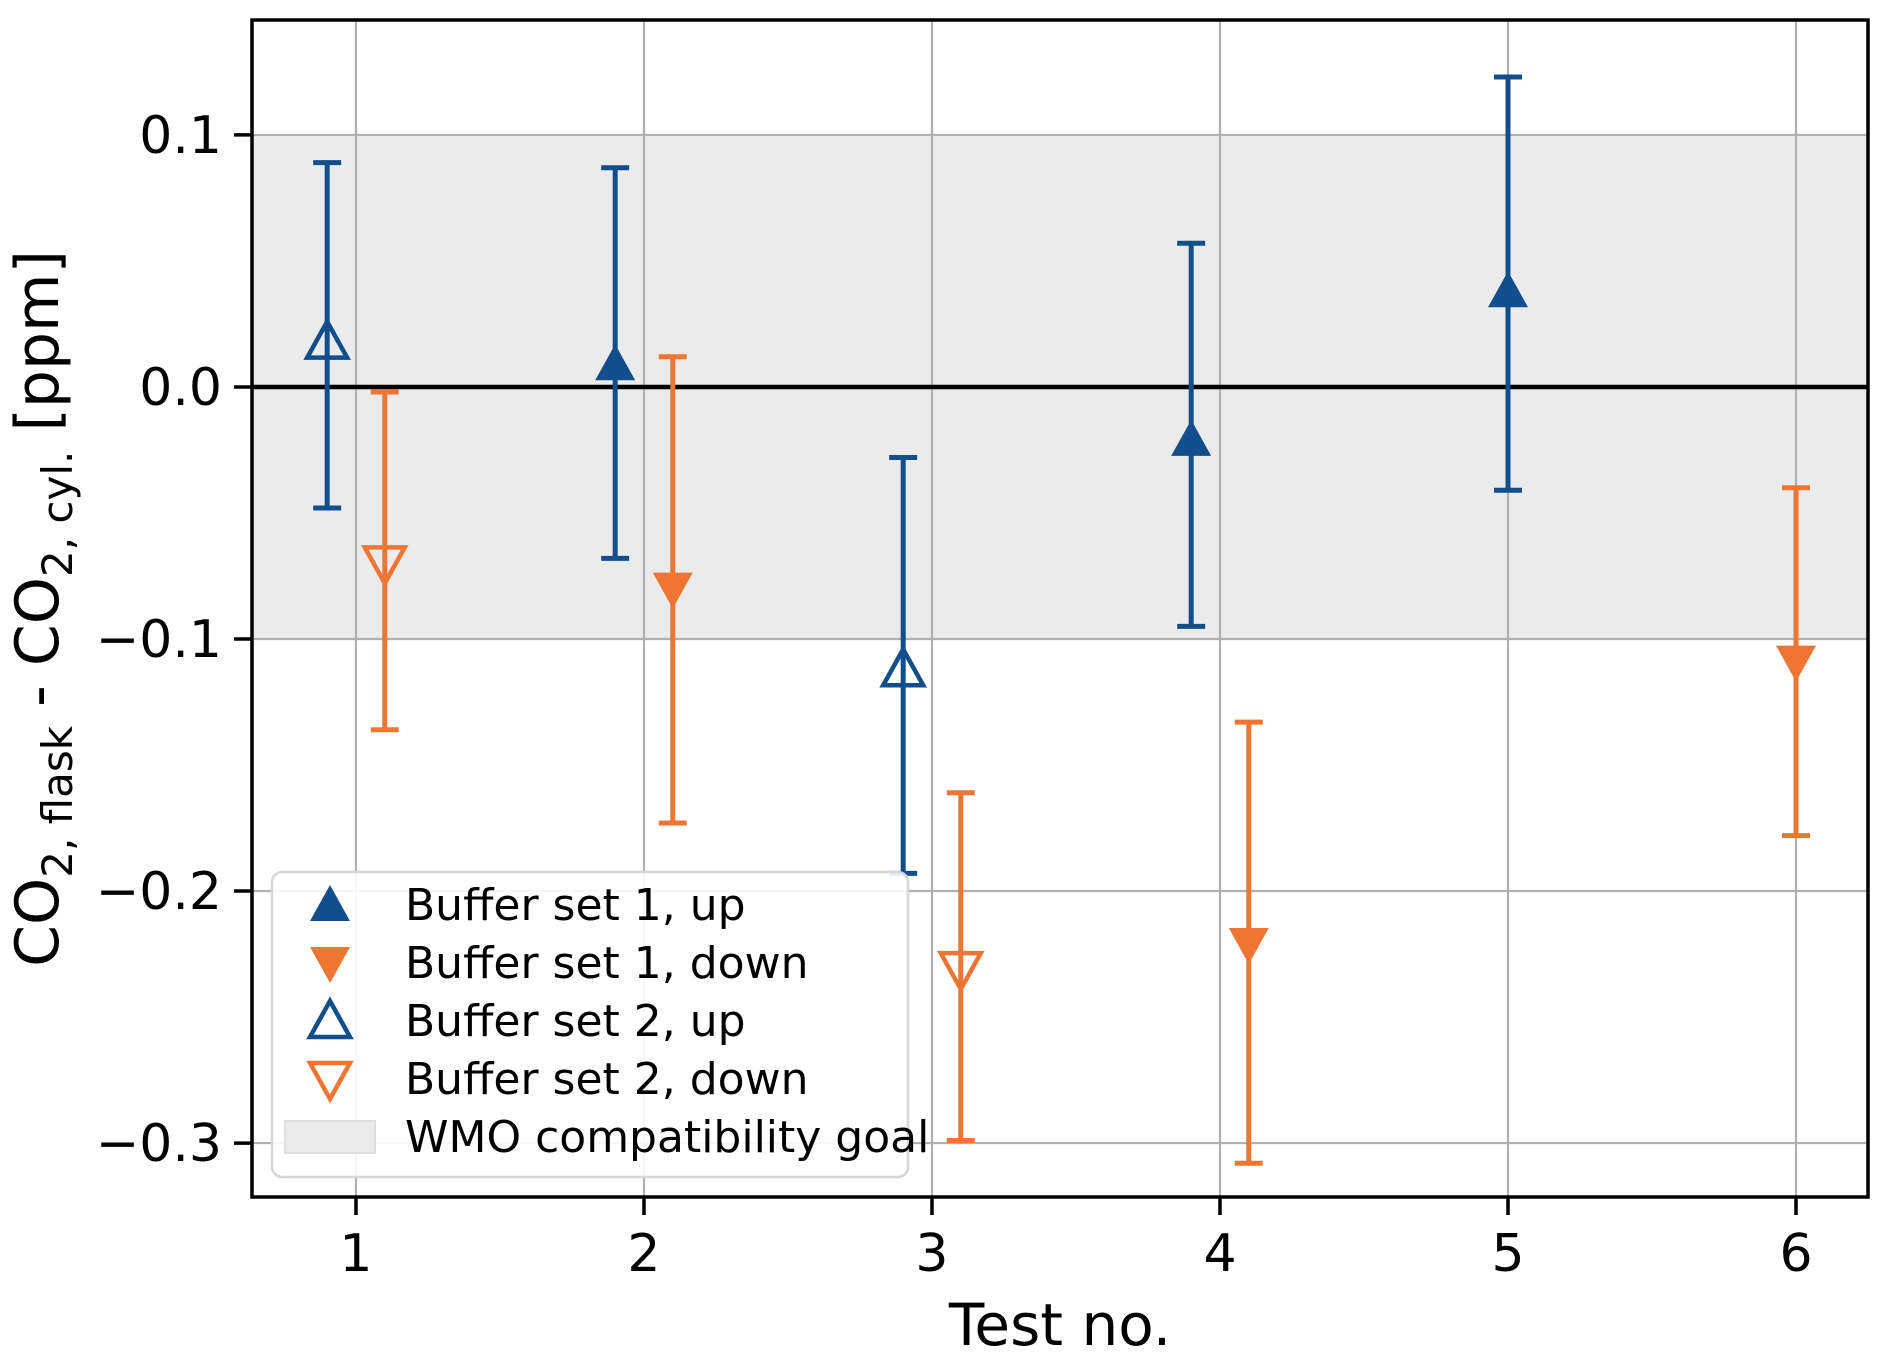 The height and width of the screenshot is (1360, 1892). Describe the element at coordinates (38, 651) in the screenshot. I see `y-axis-label-part: - CO` at that location.